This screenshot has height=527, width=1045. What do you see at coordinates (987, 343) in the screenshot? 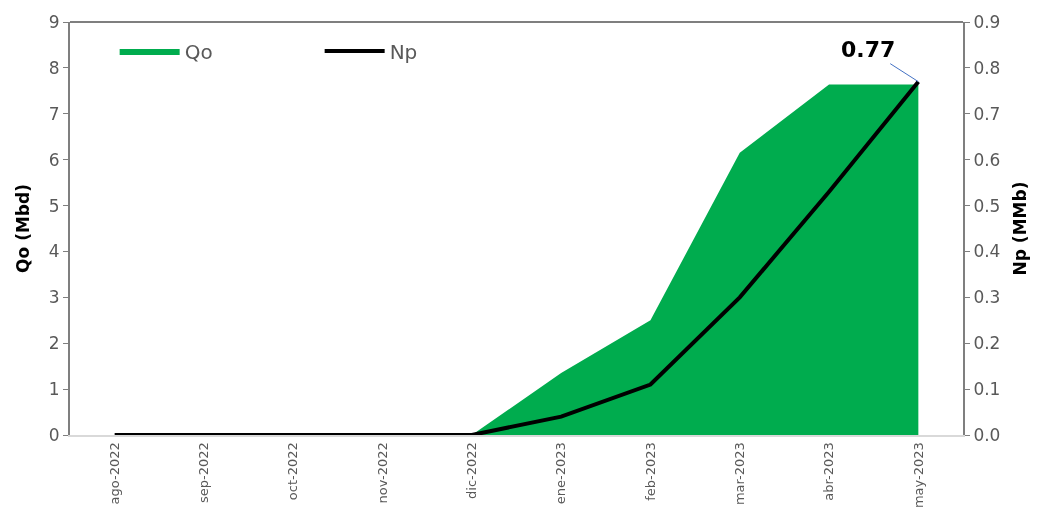
I see `y2-tick-label: 0.2` at bounding box center [987, 343].